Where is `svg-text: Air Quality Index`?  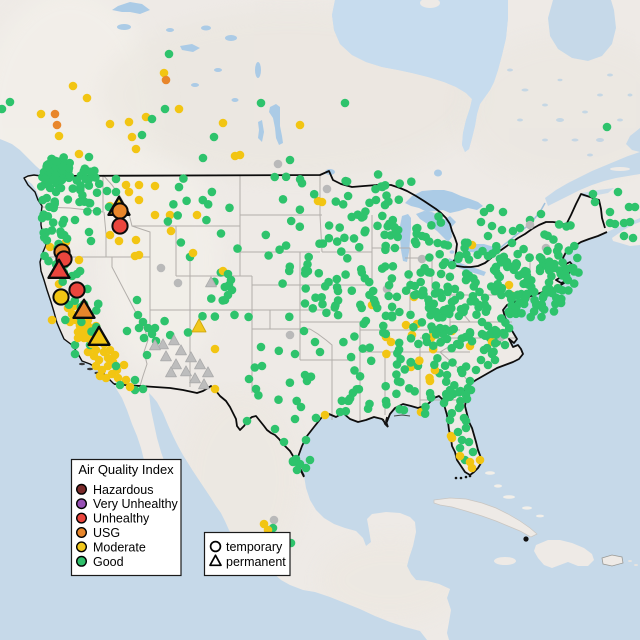 svg-text: Air Quality Index is located at coordinates (126, 469).